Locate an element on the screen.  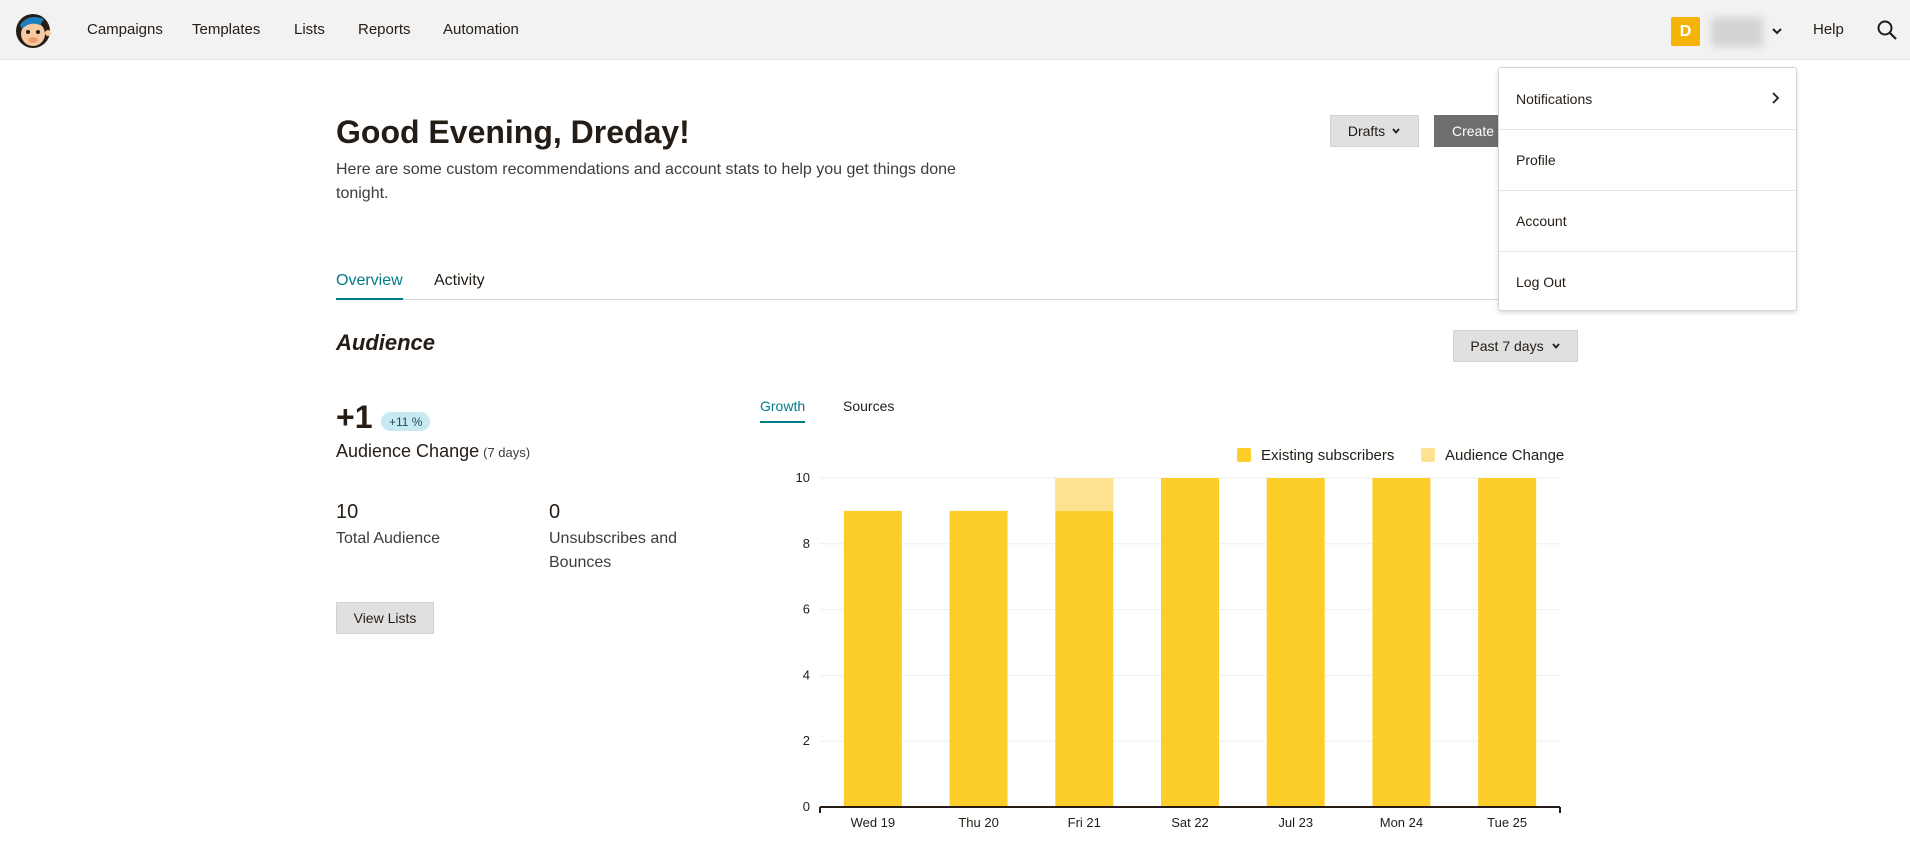
tab-activity: Activity is located at coordinates (459, 280).